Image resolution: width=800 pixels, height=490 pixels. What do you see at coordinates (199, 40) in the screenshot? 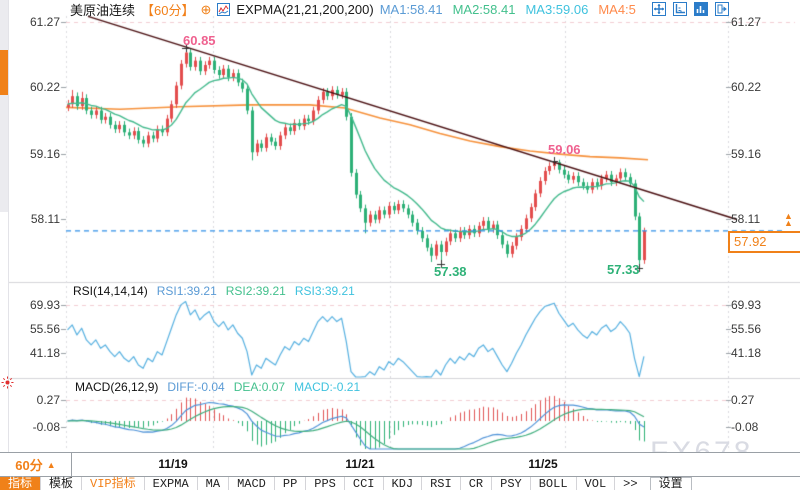
I see `price-annotation: 60.85` at bounding box center [199, 40].